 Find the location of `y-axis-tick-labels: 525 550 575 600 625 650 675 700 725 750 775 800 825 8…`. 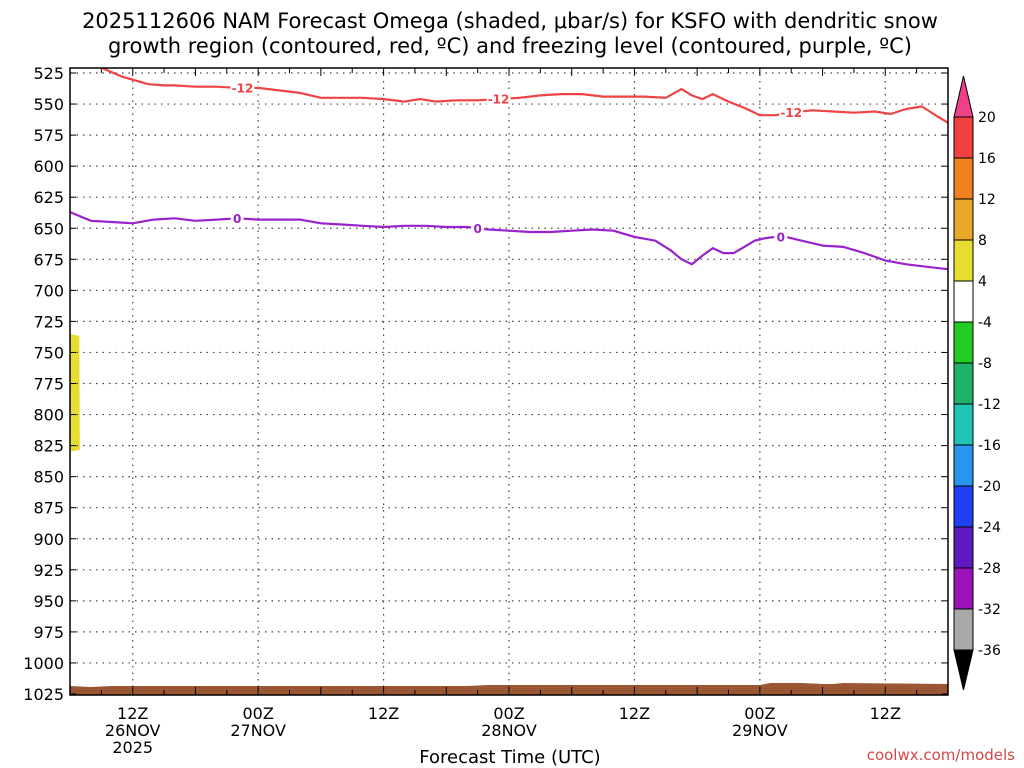

y-axis-tick-labels: 525 550 575 600 625 650 675 700 725 750 775 800 825 8… is located at coordinates (43, 384).